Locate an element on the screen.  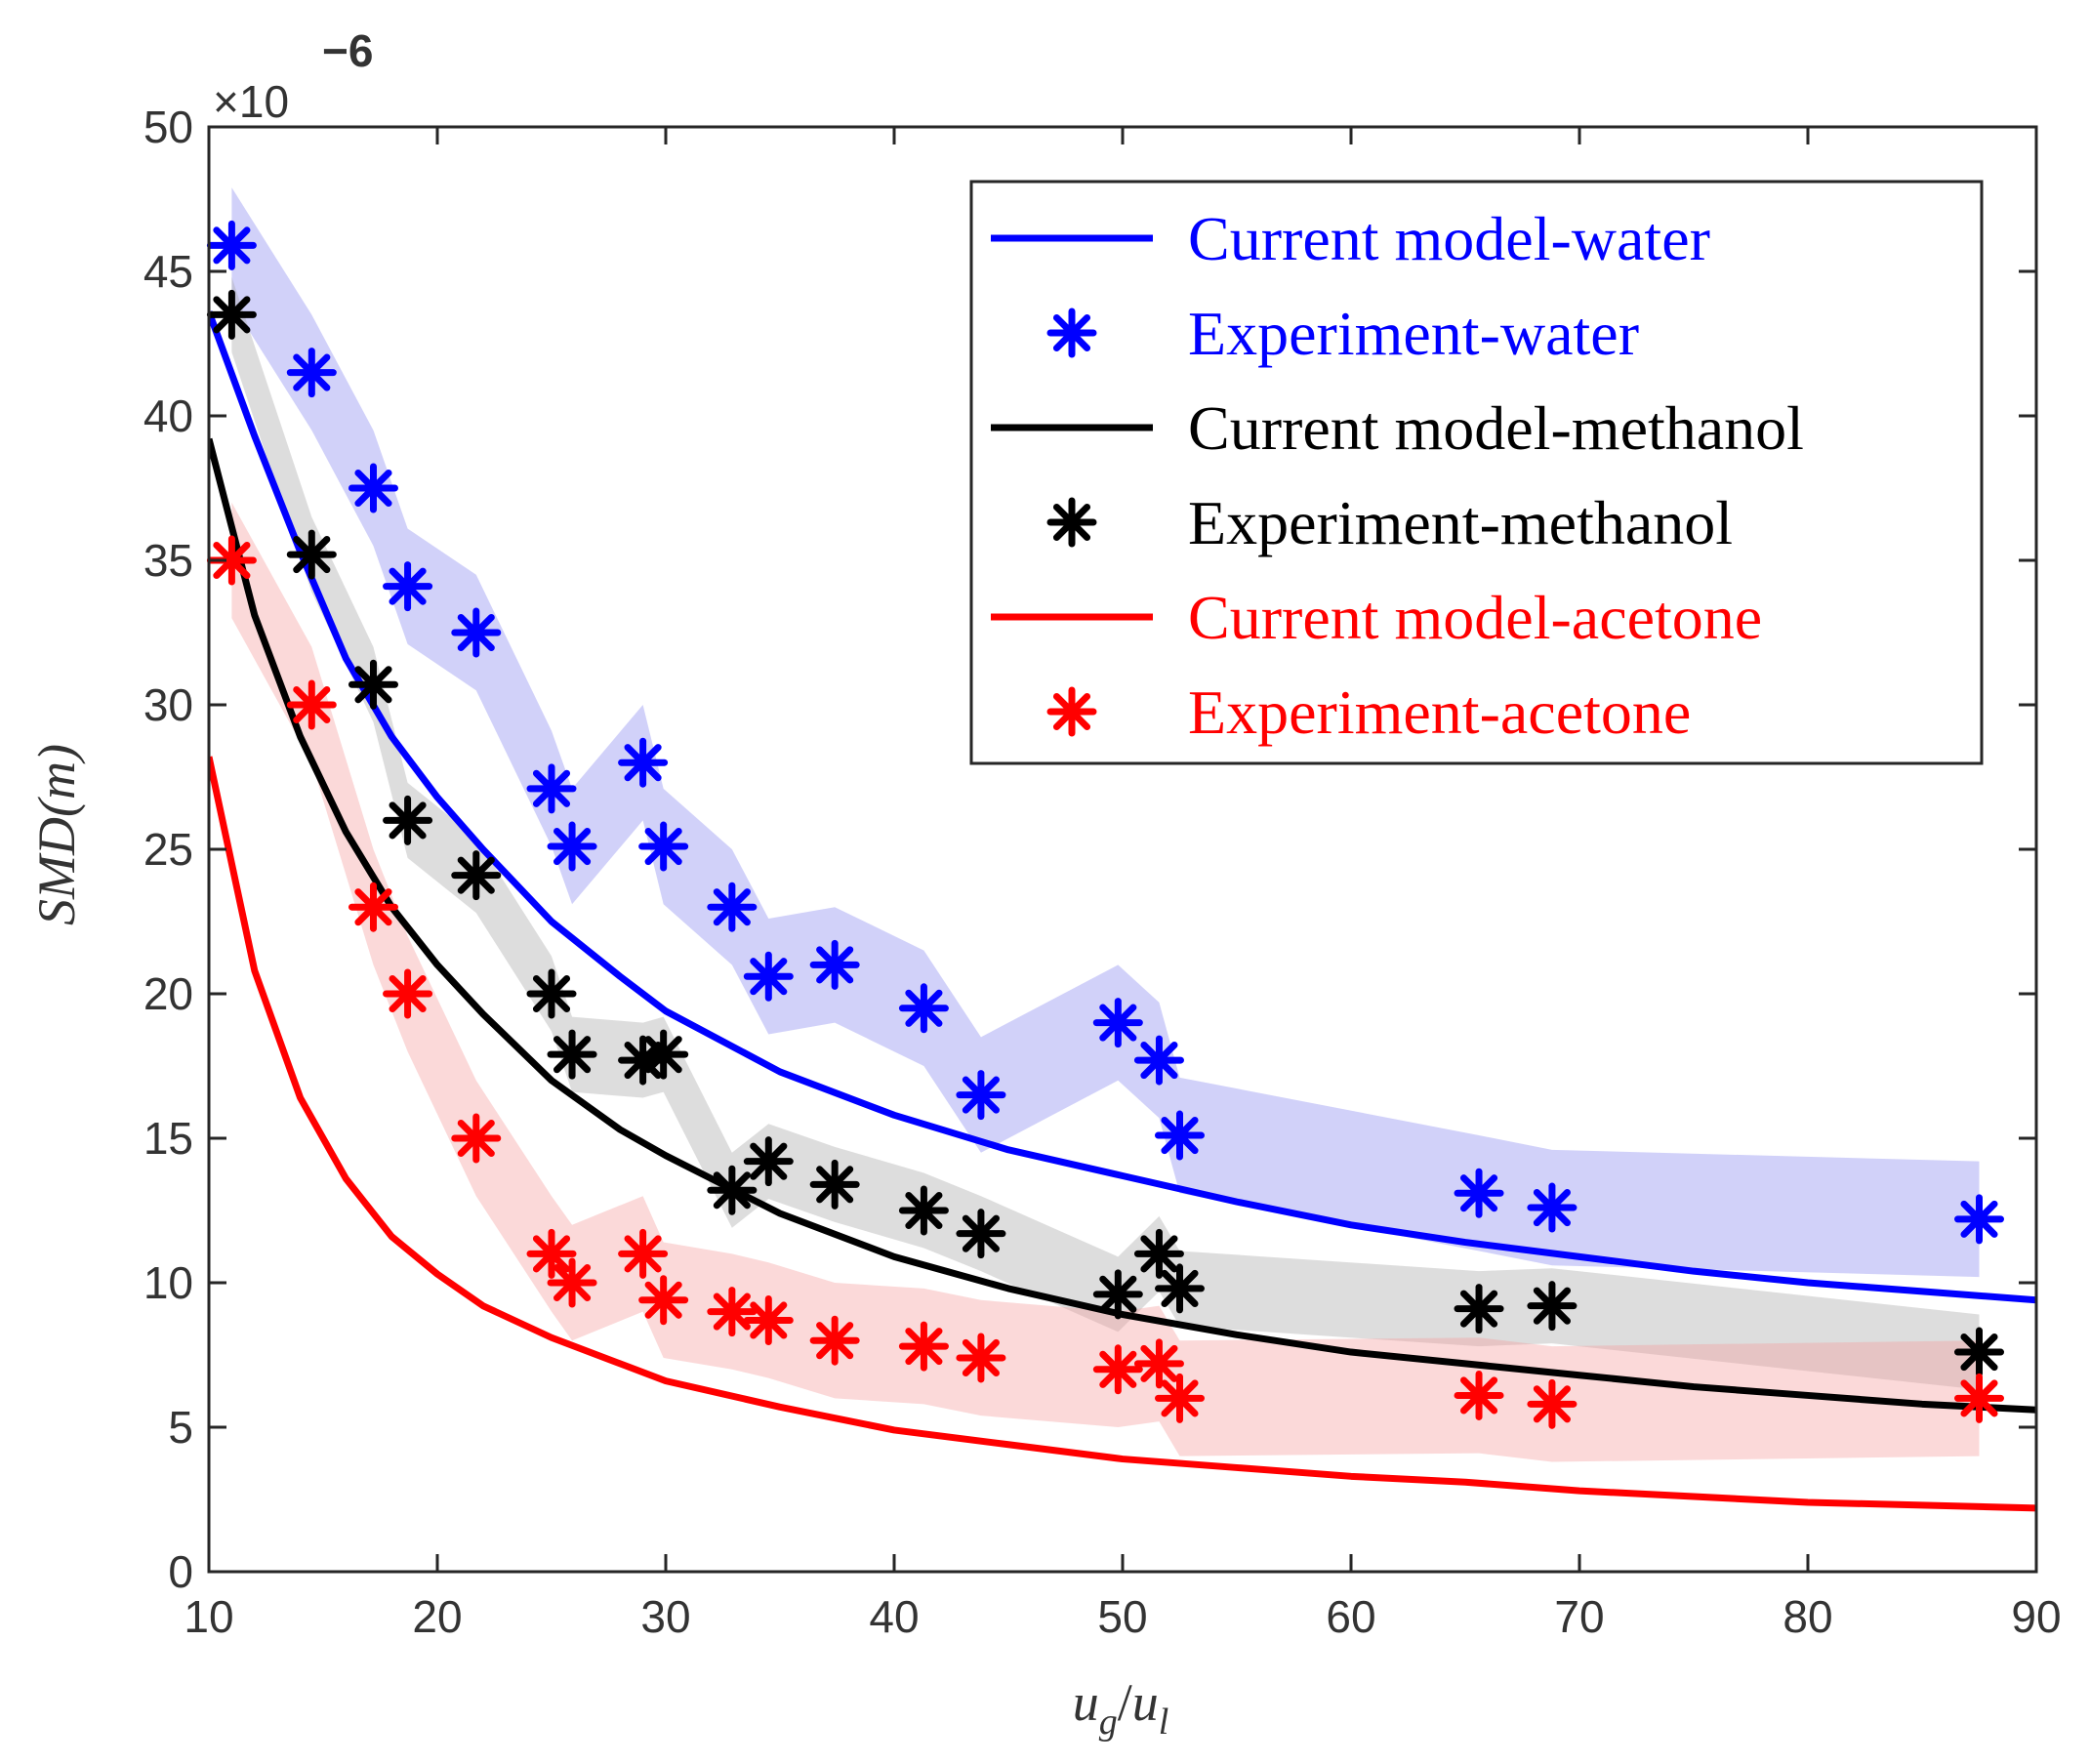
svg-text: ug/ul is located at coordinates (1121, 1708).